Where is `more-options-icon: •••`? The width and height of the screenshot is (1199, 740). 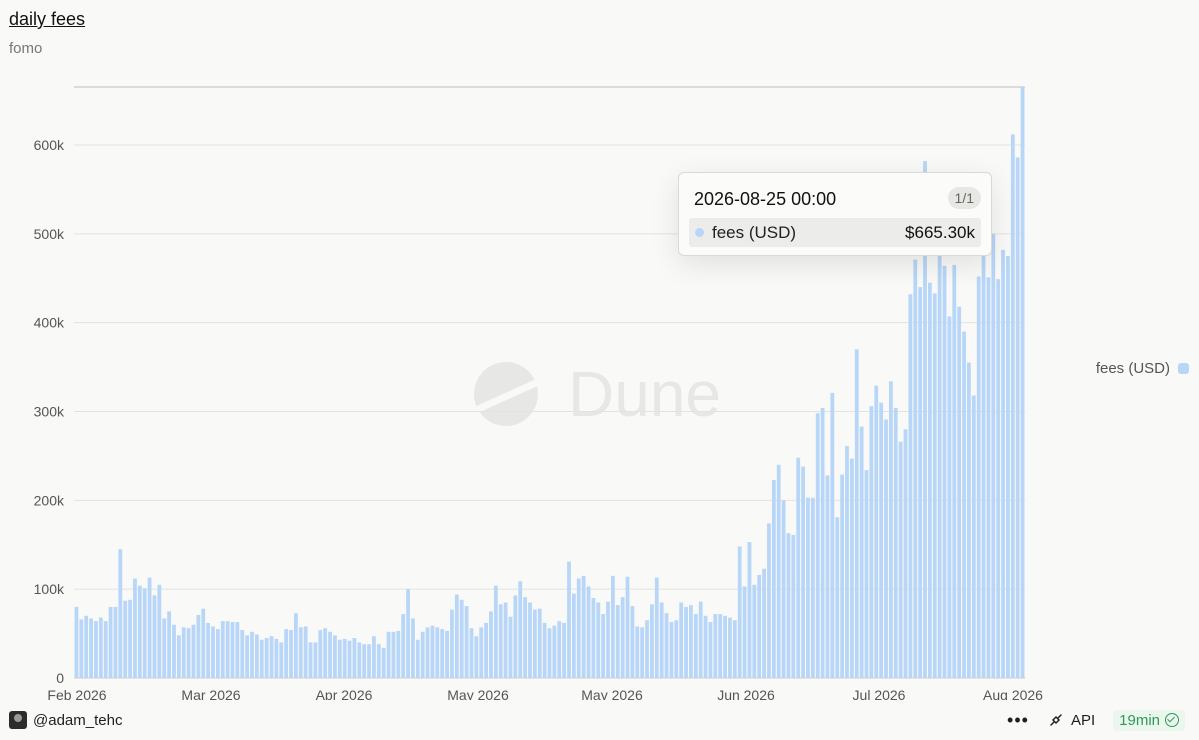
more-options-icon: ••• is located at coordinates (1018, 720).